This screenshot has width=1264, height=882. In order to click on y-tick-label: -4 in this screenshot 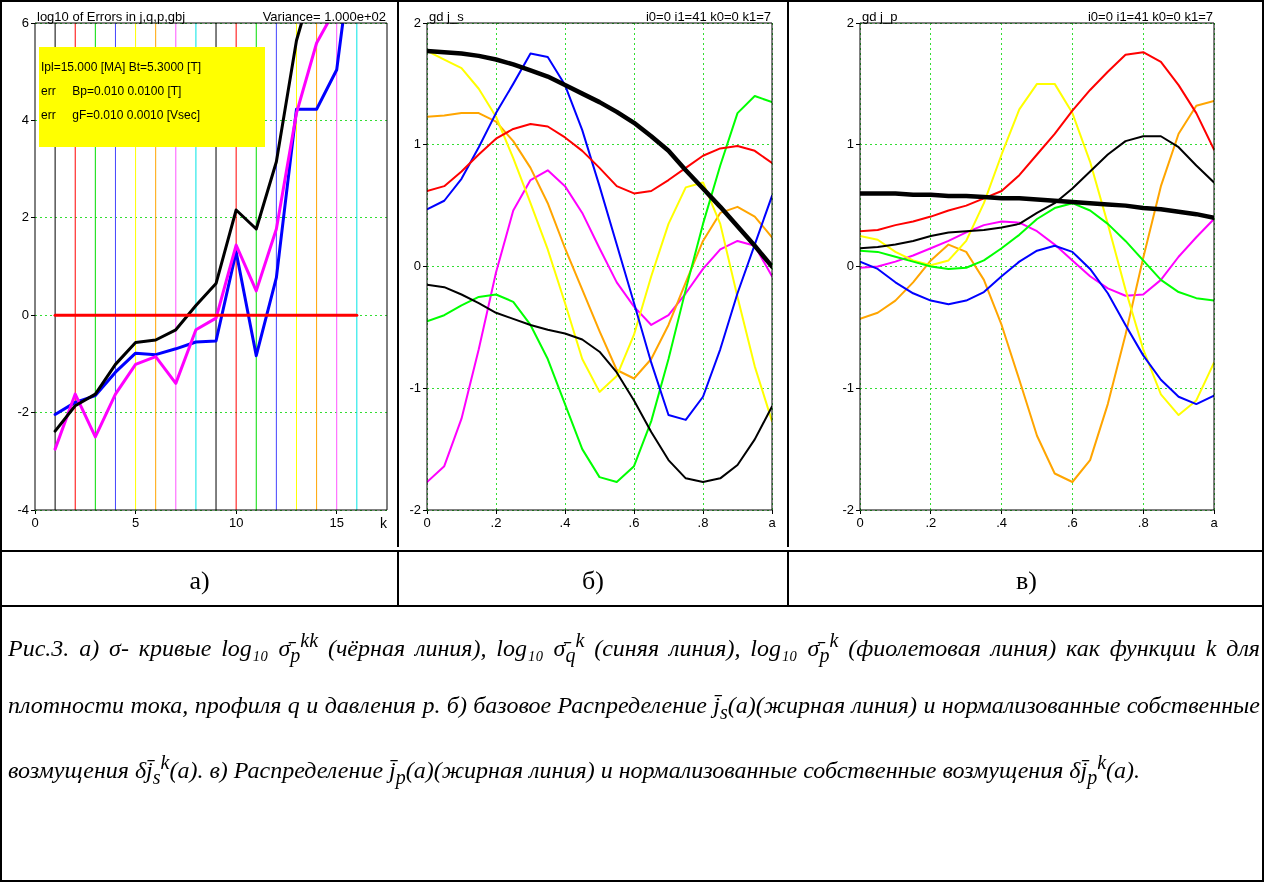, I will do `click(23, 509)`.